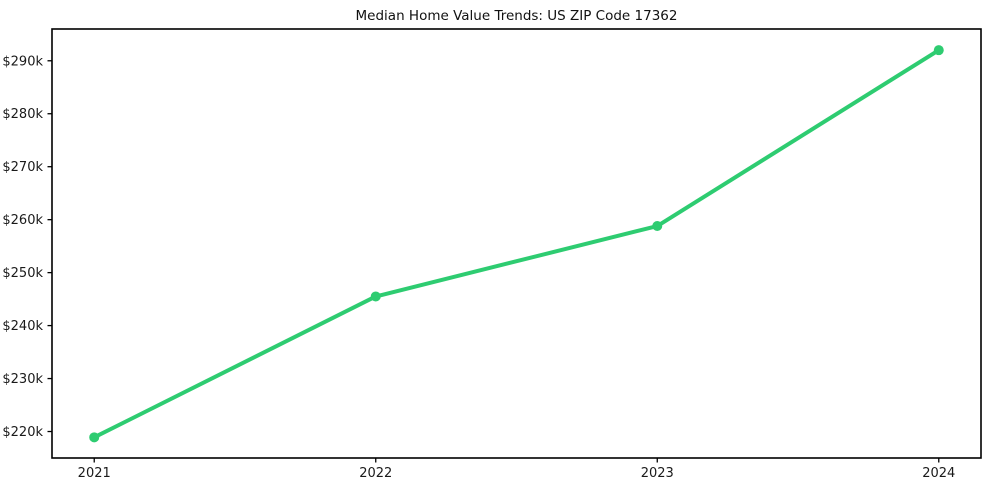 Image resolution: width=990 pixels, height=490 pixels. Describe the element at coordinates (938, 473) in the screenshot. I see `x-tick-label: 2024` at that location.